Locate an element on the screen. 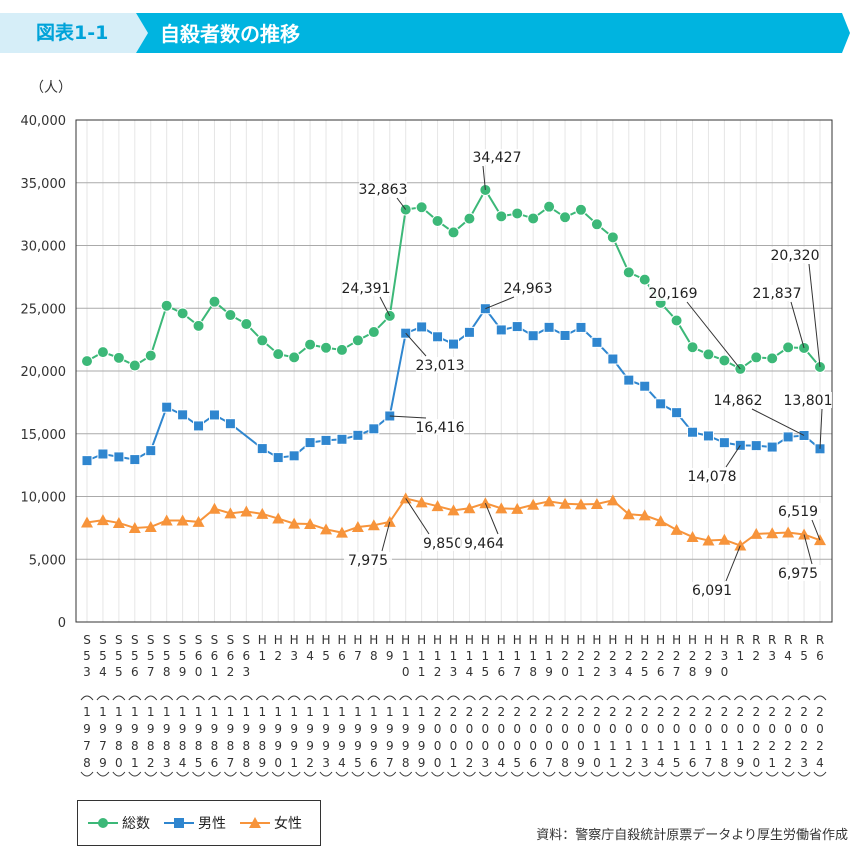  data-label: 21,837 is located at coordinates (777, 294).